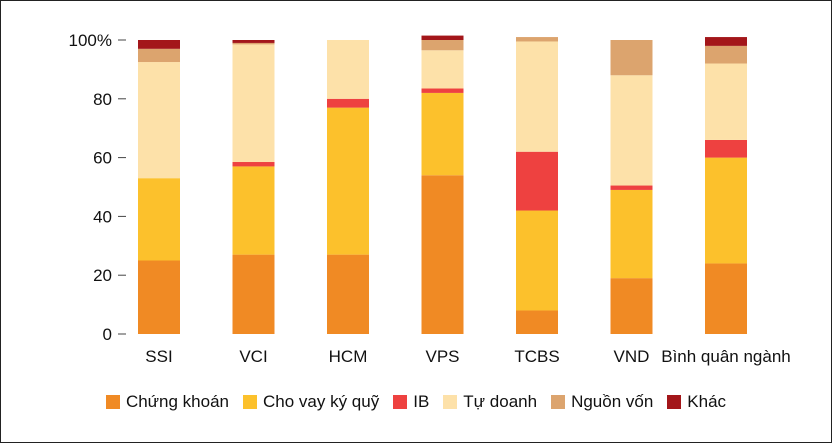 The image size is (832, 443). I want to click on legend-label: Chứng khoán, so click(177, 401).